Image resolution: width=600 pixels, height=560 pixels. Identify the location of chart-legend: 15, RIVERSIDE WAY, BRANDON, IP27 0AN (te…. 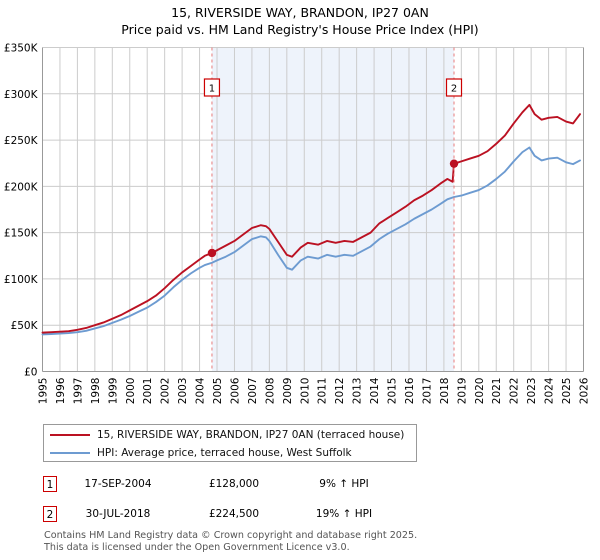
(230, 443).